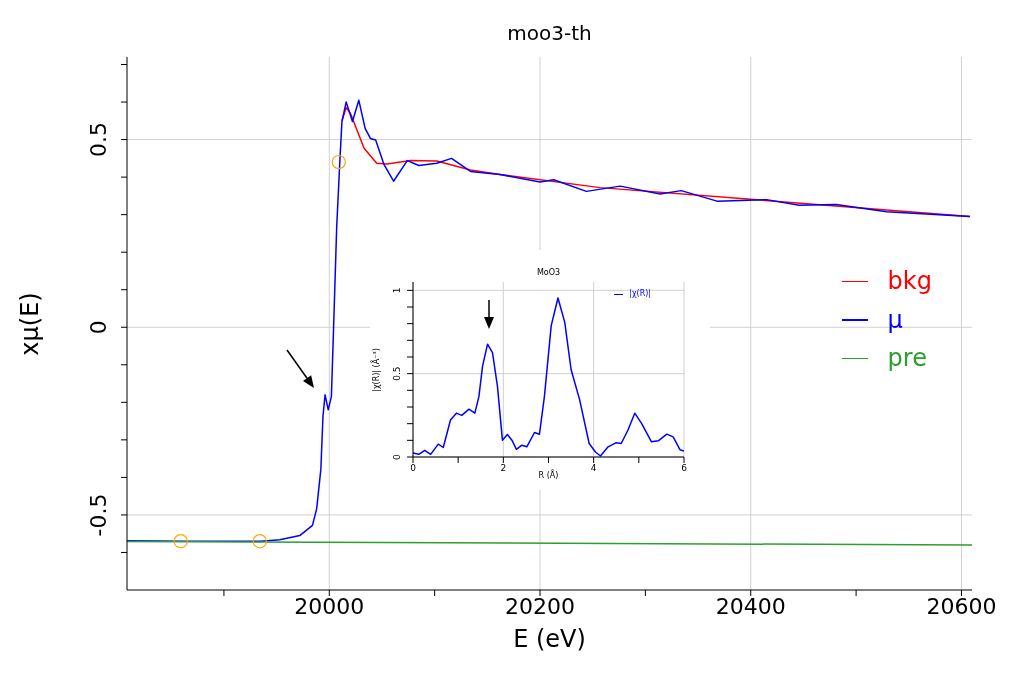  I want to click on y-axis-title: xμ(E), so click(30, 323).